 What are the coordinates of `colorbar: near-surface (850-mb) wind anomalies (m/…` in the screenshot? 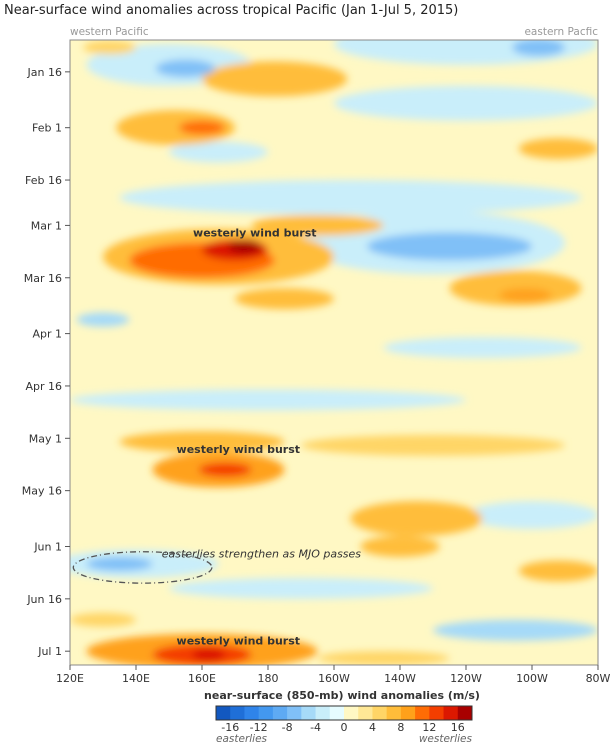 It's located at (342, 717).